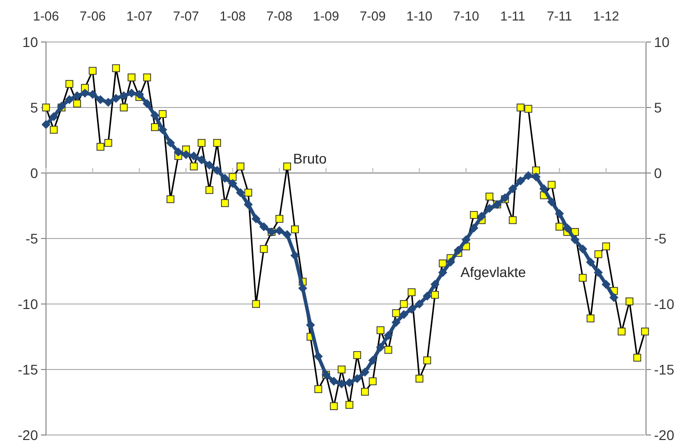 The image size is (680, 443). Describe the element at coordinates (606, 16) in the screenshot. I see `x-tick-label: 1-12` at that location.